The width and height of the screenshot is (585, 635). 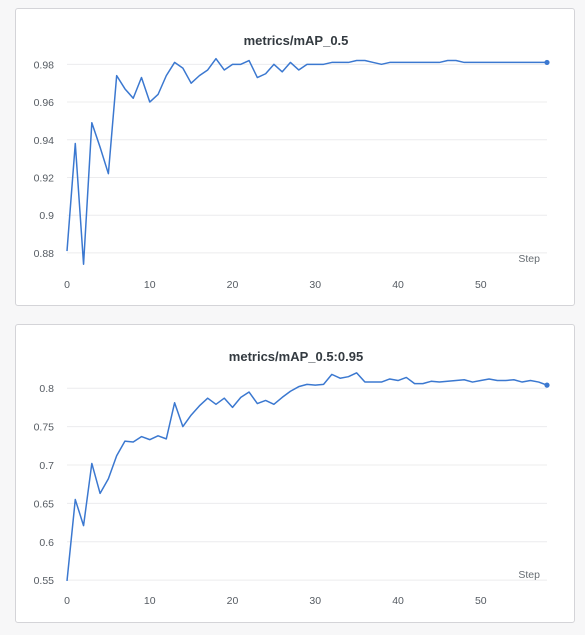 What do you see at coordinates (296, 40) in the screenshot?
I see `chart-title: metrics/mAP_0.5` at bounding box center [296, 40].